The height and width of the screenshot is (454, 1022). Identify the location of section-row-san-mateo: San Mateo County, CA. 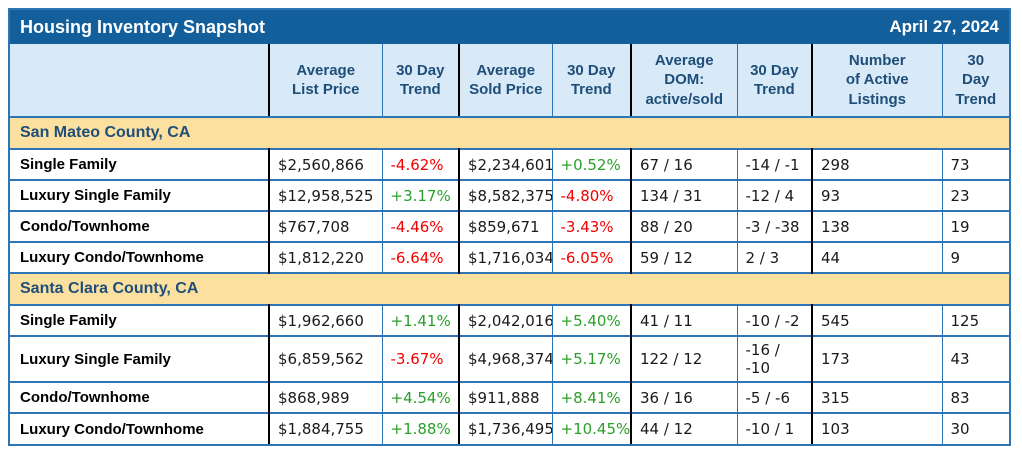
(509, 132).